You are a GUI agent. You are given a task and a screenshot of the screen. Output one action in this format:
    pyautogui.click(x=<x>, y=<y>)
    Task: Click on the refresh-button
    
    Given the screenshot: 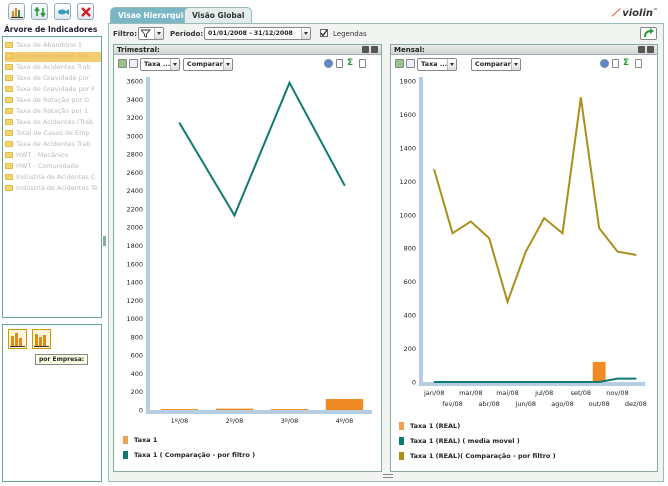 What is the action you would take?
    pyautogui.click(x=39, y=11)
    